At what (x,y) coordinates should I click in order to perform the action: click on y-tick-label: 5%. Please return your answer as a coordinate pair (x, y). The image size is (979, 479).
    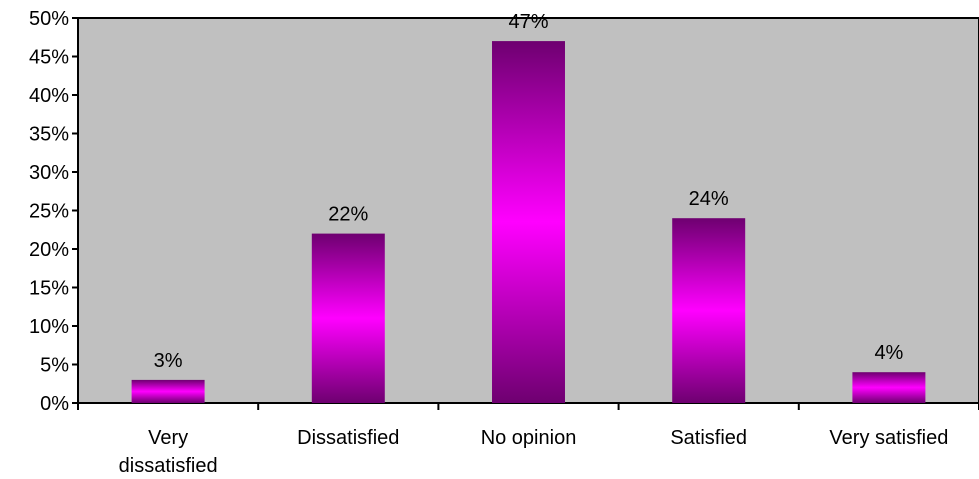
    Looking at the image, I should click on (54, 366).